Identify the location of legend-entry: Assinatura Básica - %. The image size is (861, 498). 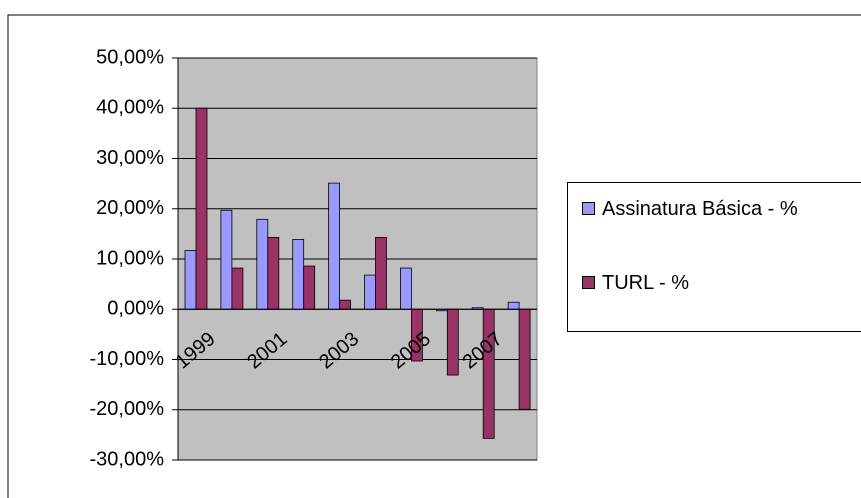
(721, 209).